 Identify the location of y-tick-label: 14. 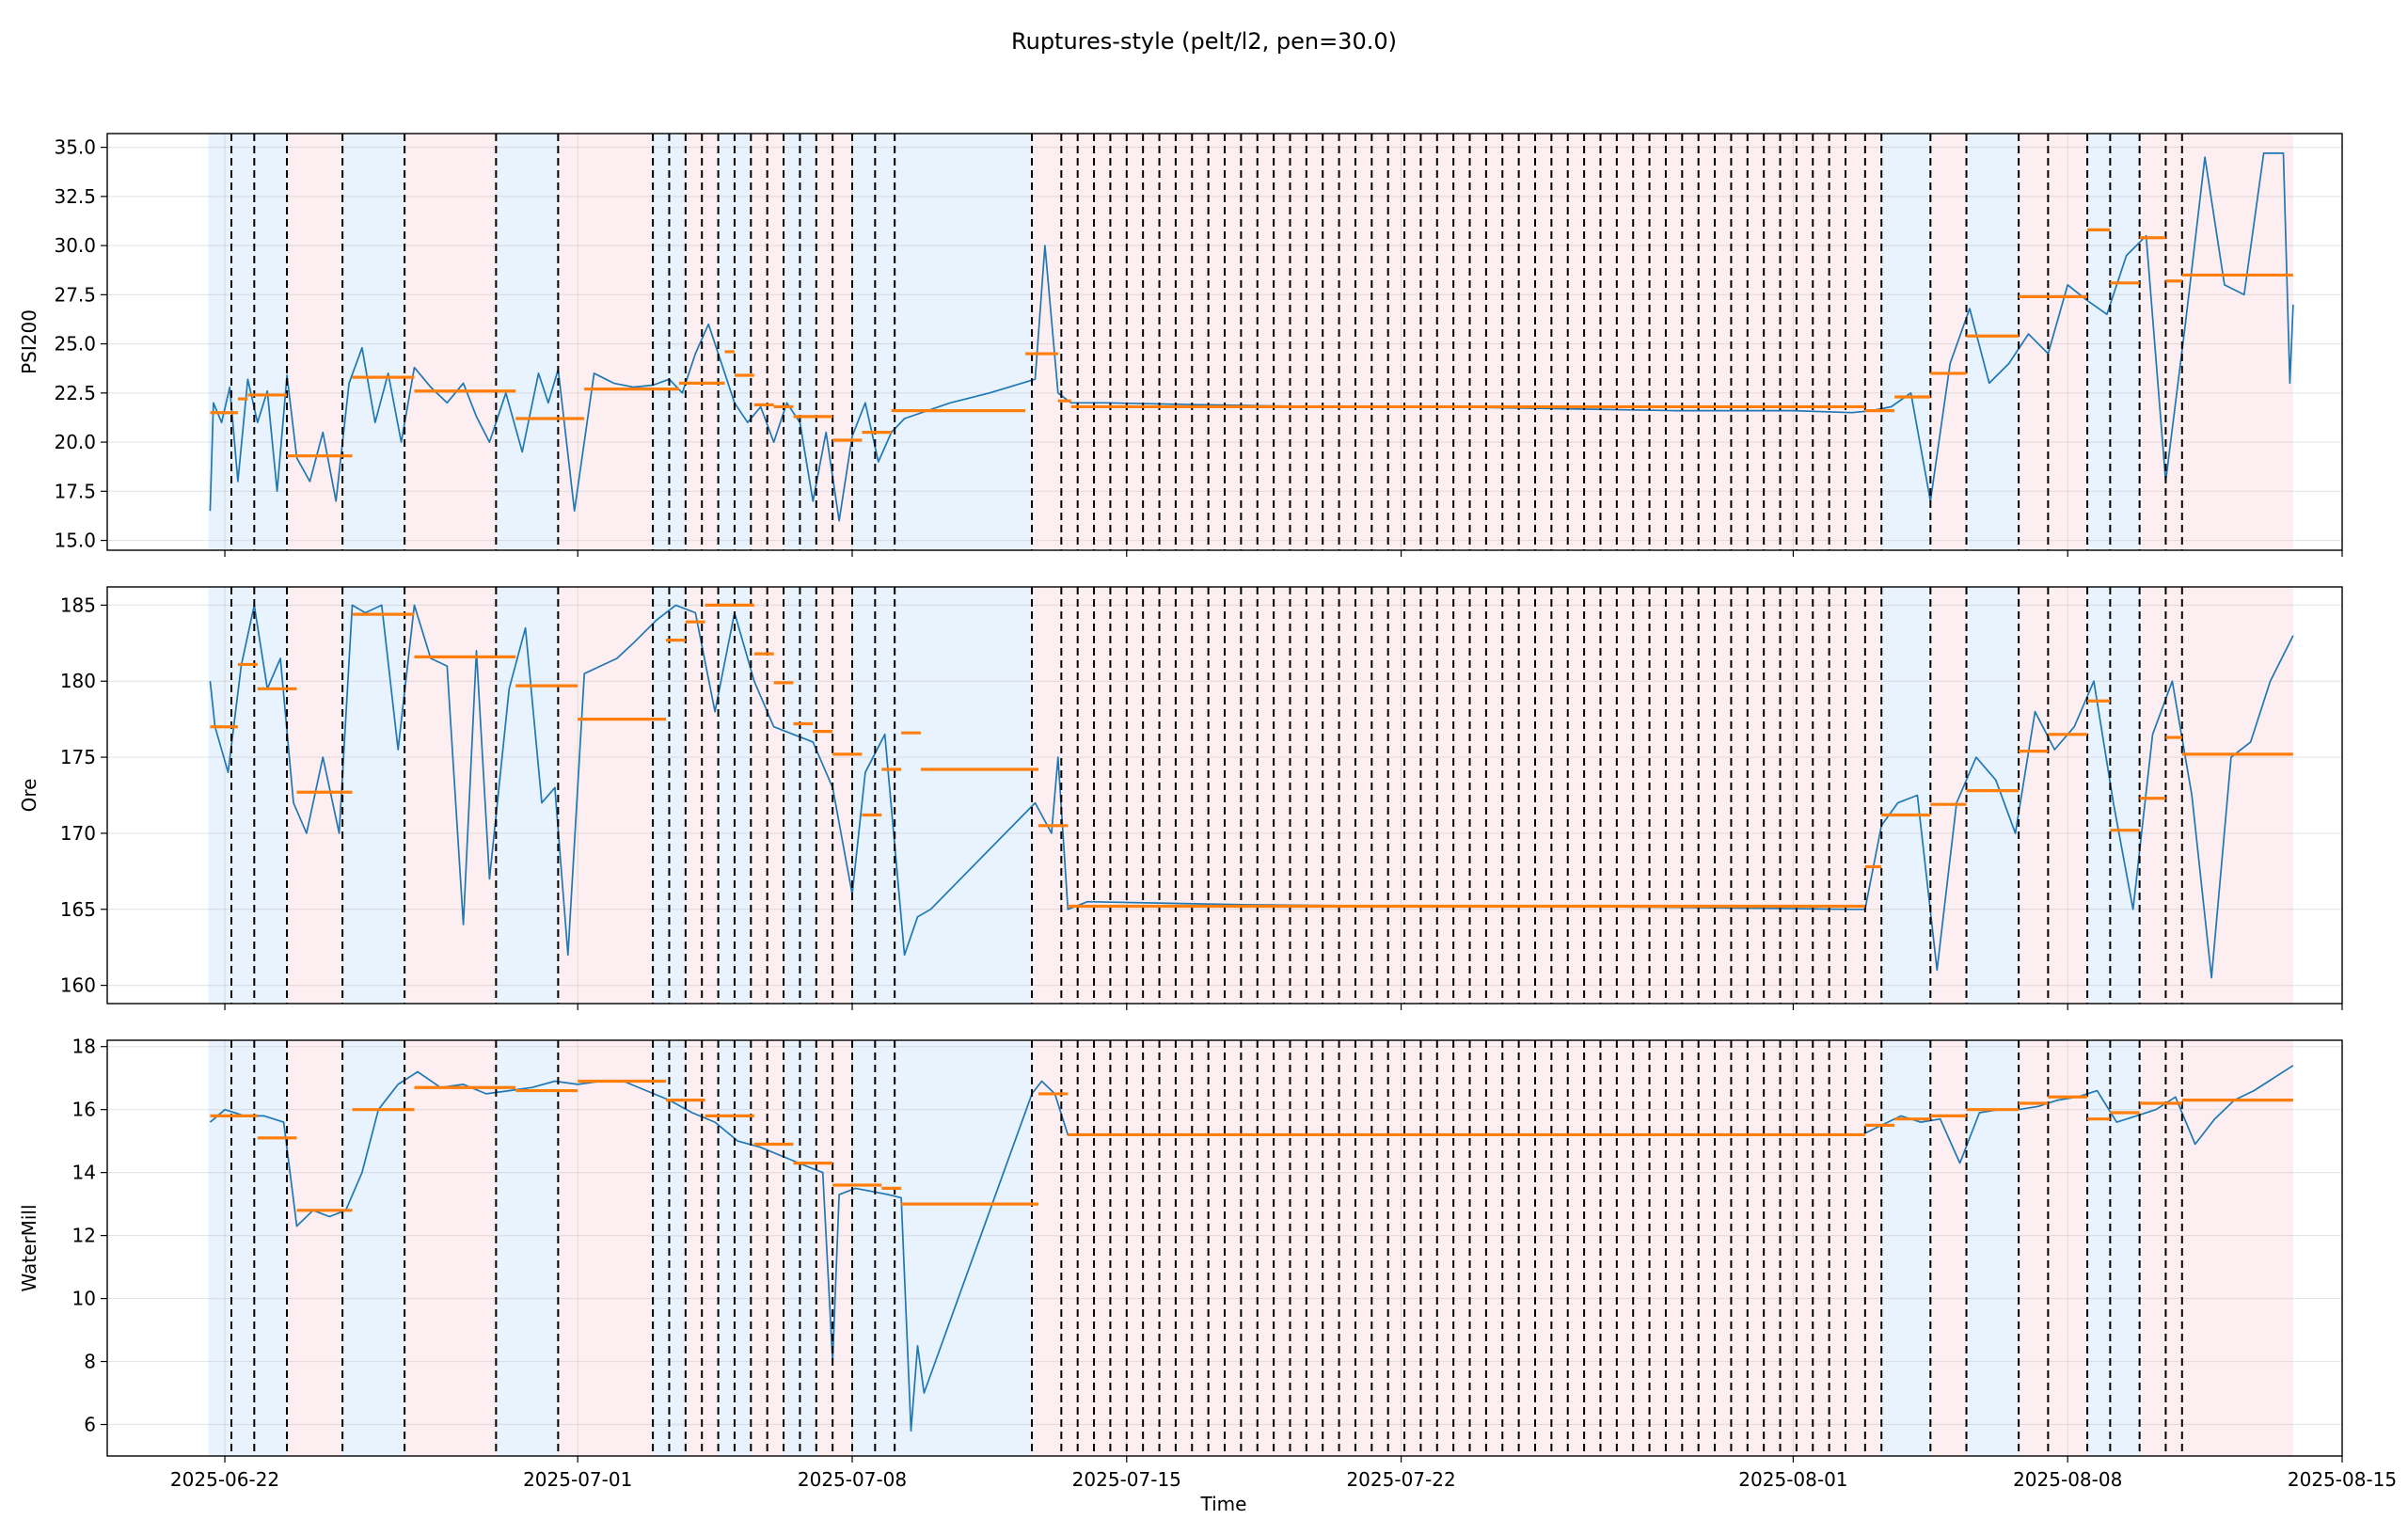
(84, 1173).